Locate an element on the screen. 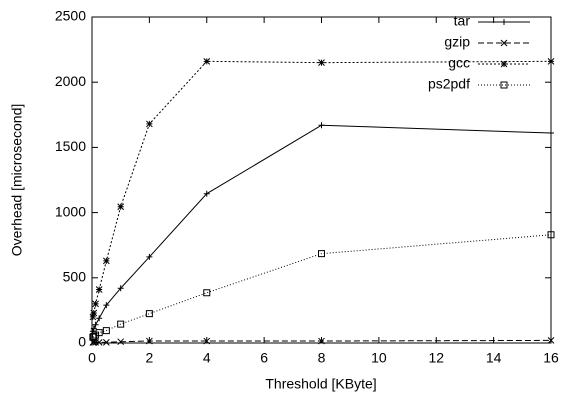  x-tick-label: 8 is located at coordinates (322, 358).